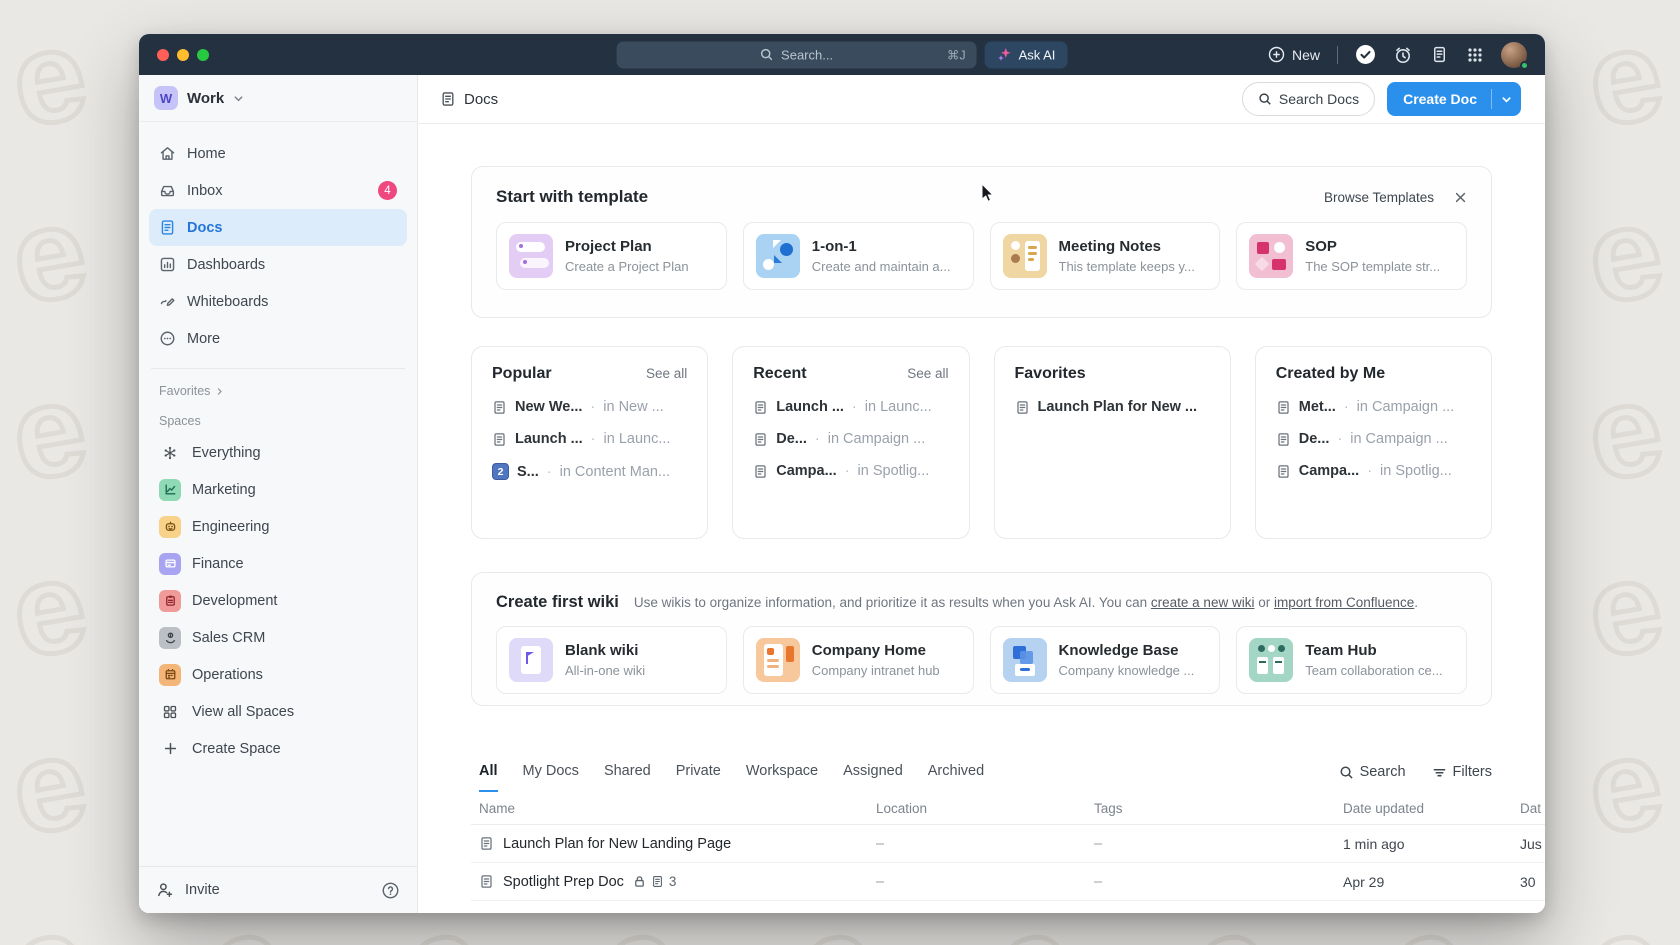 The height and width of the screenshot is (945, 1680). What do you see at coordinates (278, 711) in the screenshot?
I see `sidebar-view-all-spaces: View all Spaces` at bounding box center [278, 711].